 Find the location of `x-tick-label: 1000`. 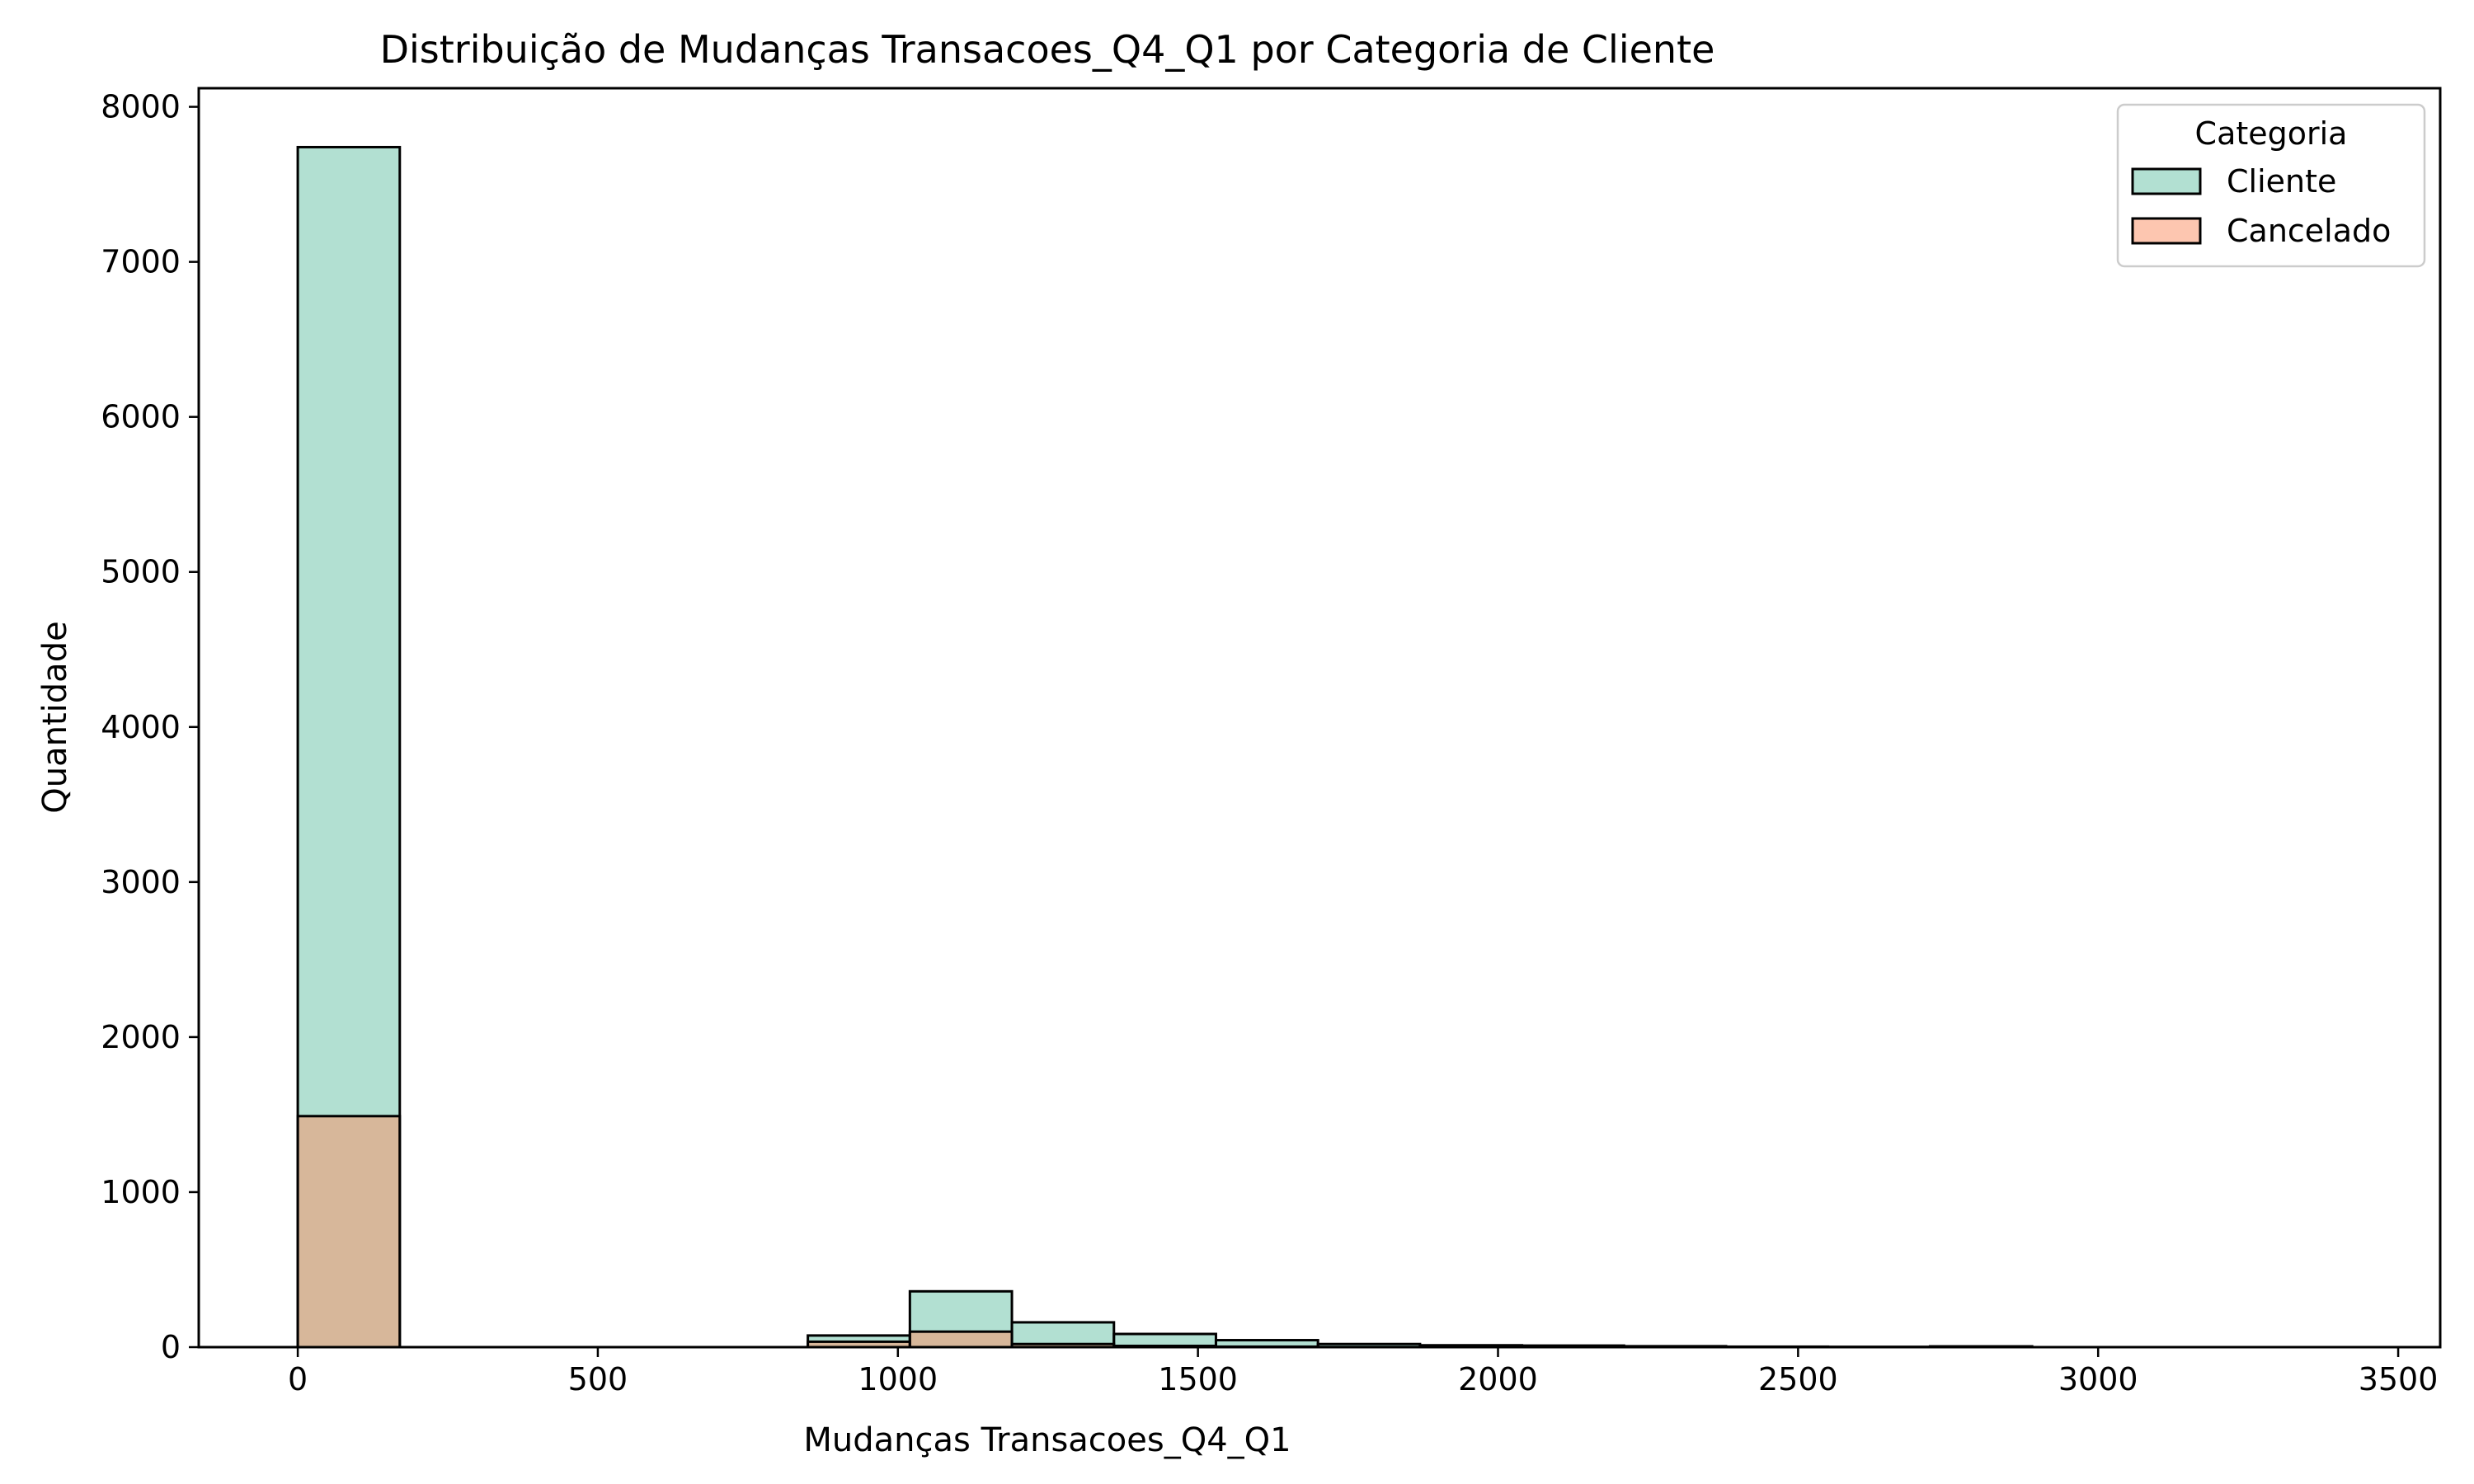

x-tick-label: 1000 is located at coordinates (898, 1379).